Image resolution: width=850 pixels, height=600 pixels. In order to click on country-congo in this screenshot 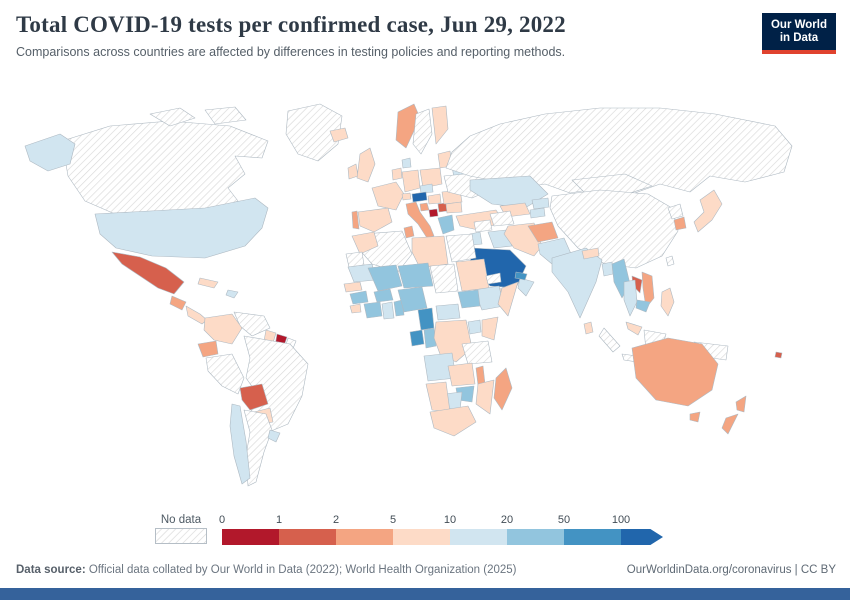, I will do `click(430, 338)`.